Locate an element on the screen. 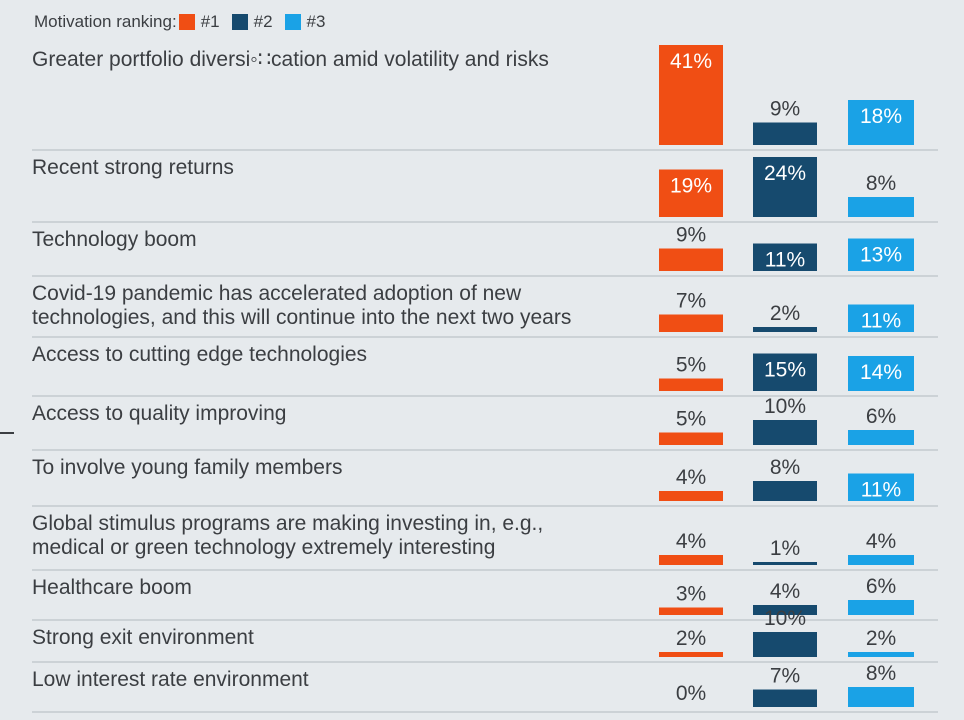  data-label: 6% is located at coordinates (881, 586).